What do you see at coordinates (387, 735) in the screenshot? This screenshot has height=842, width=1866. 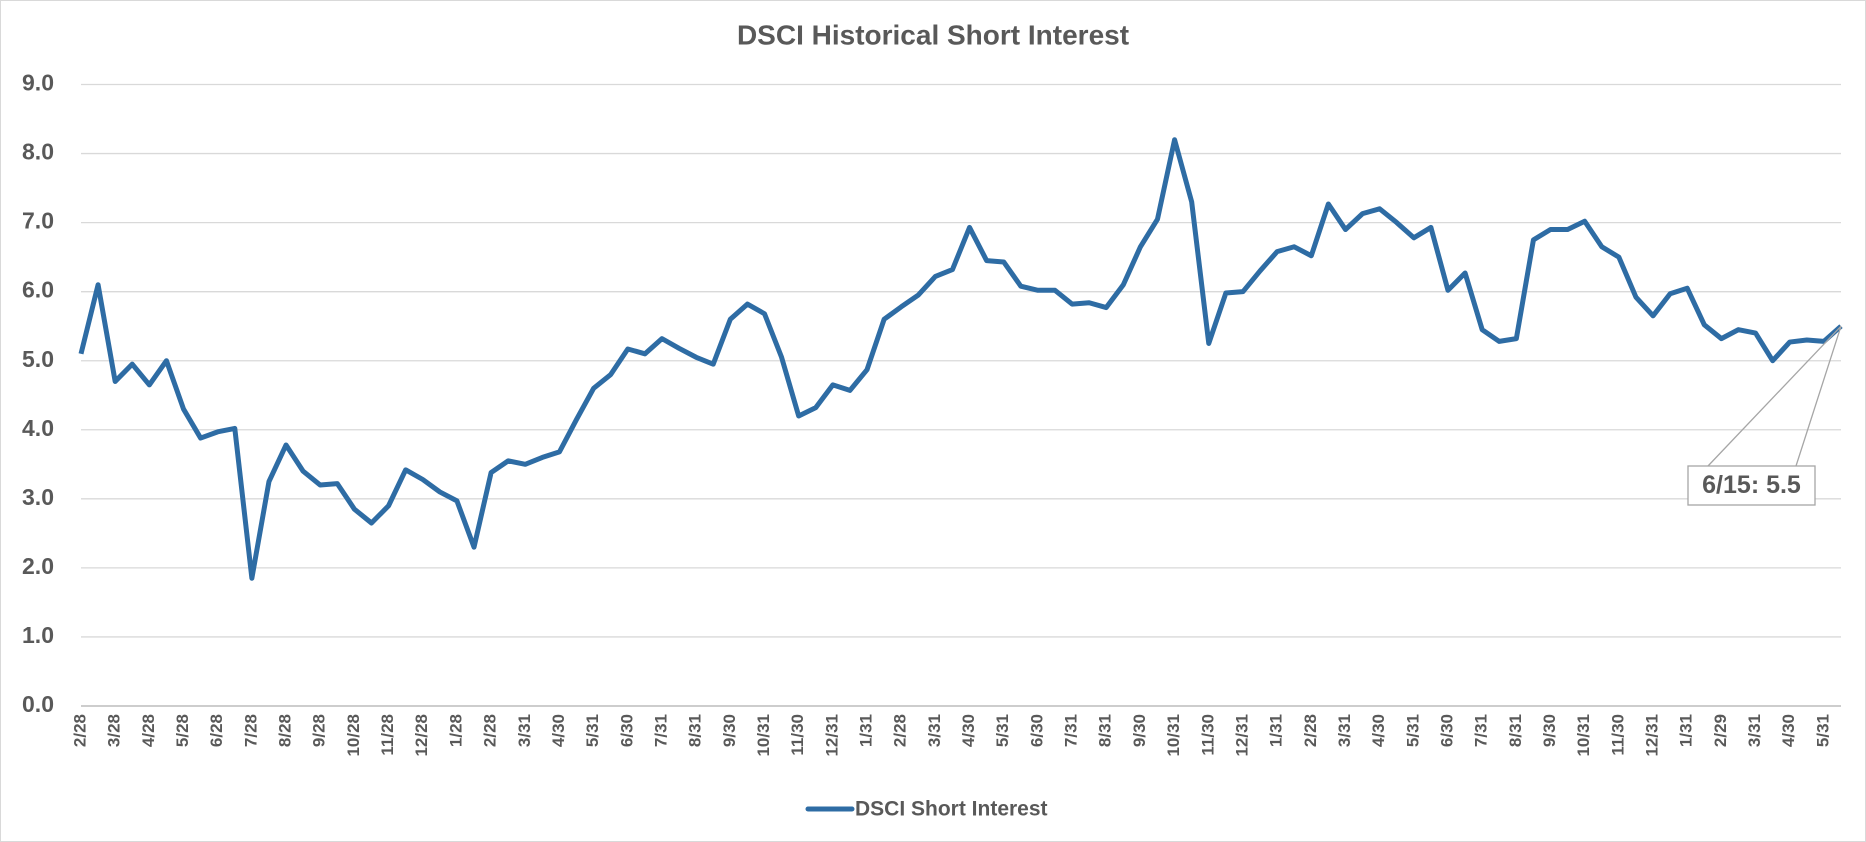 I see `x-tick-label: 11/28` at bounding box center [387, 735].